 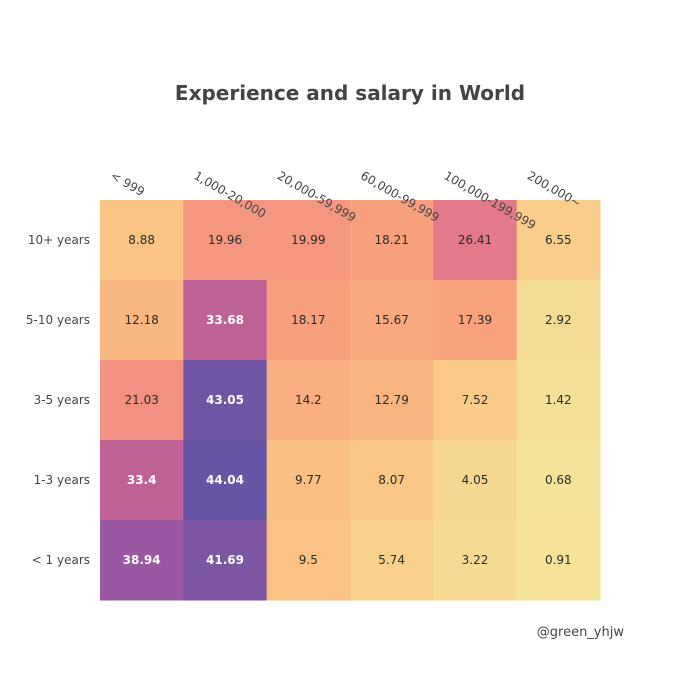 I want to click on y-tick-label: 5-10 years, so click(x=58, y=320).